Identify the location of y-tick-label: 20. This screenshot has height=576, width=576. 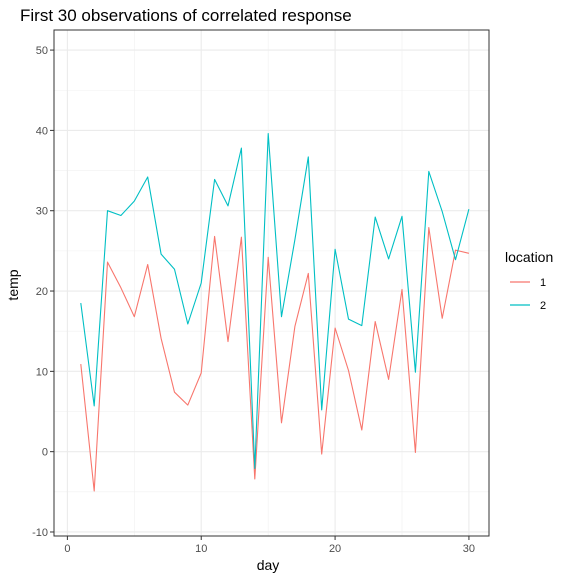
(42, 292).